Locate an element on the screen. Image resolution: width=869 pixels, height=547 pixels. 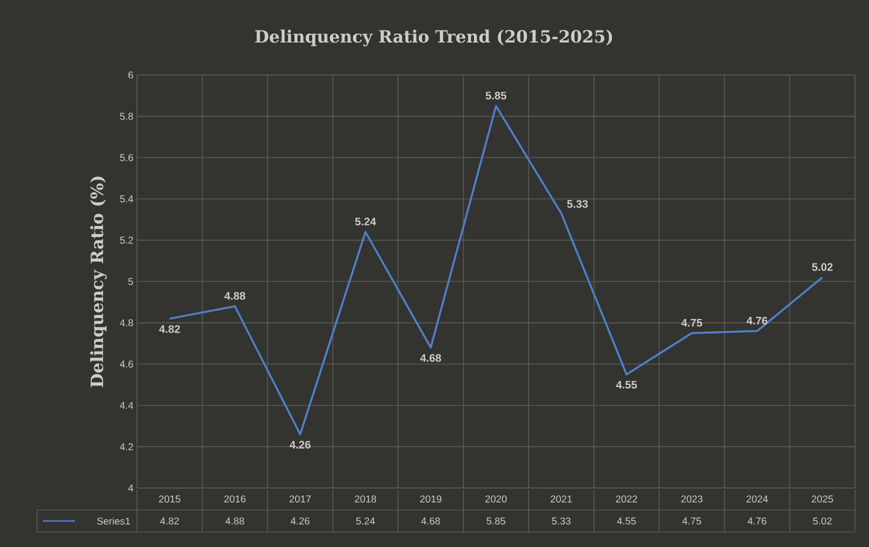
x-tick-label: 2018 is located at coordinates (365, 499).